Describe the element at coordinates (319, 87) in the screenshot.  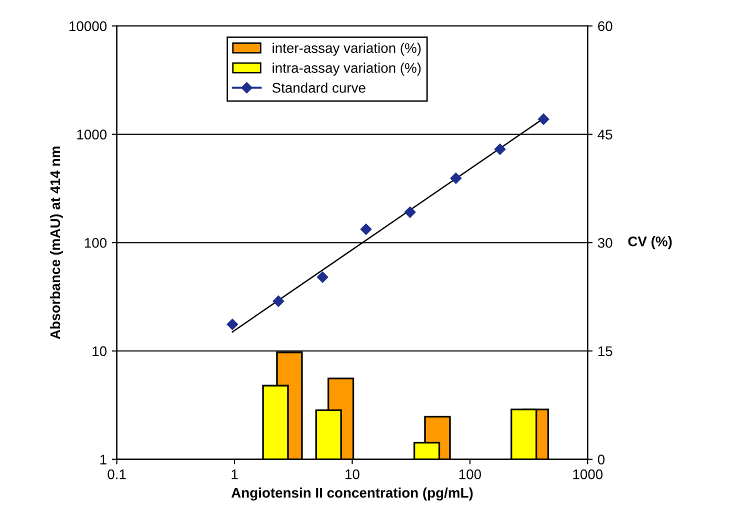
I see `legend-label: Standard curve` at that location.